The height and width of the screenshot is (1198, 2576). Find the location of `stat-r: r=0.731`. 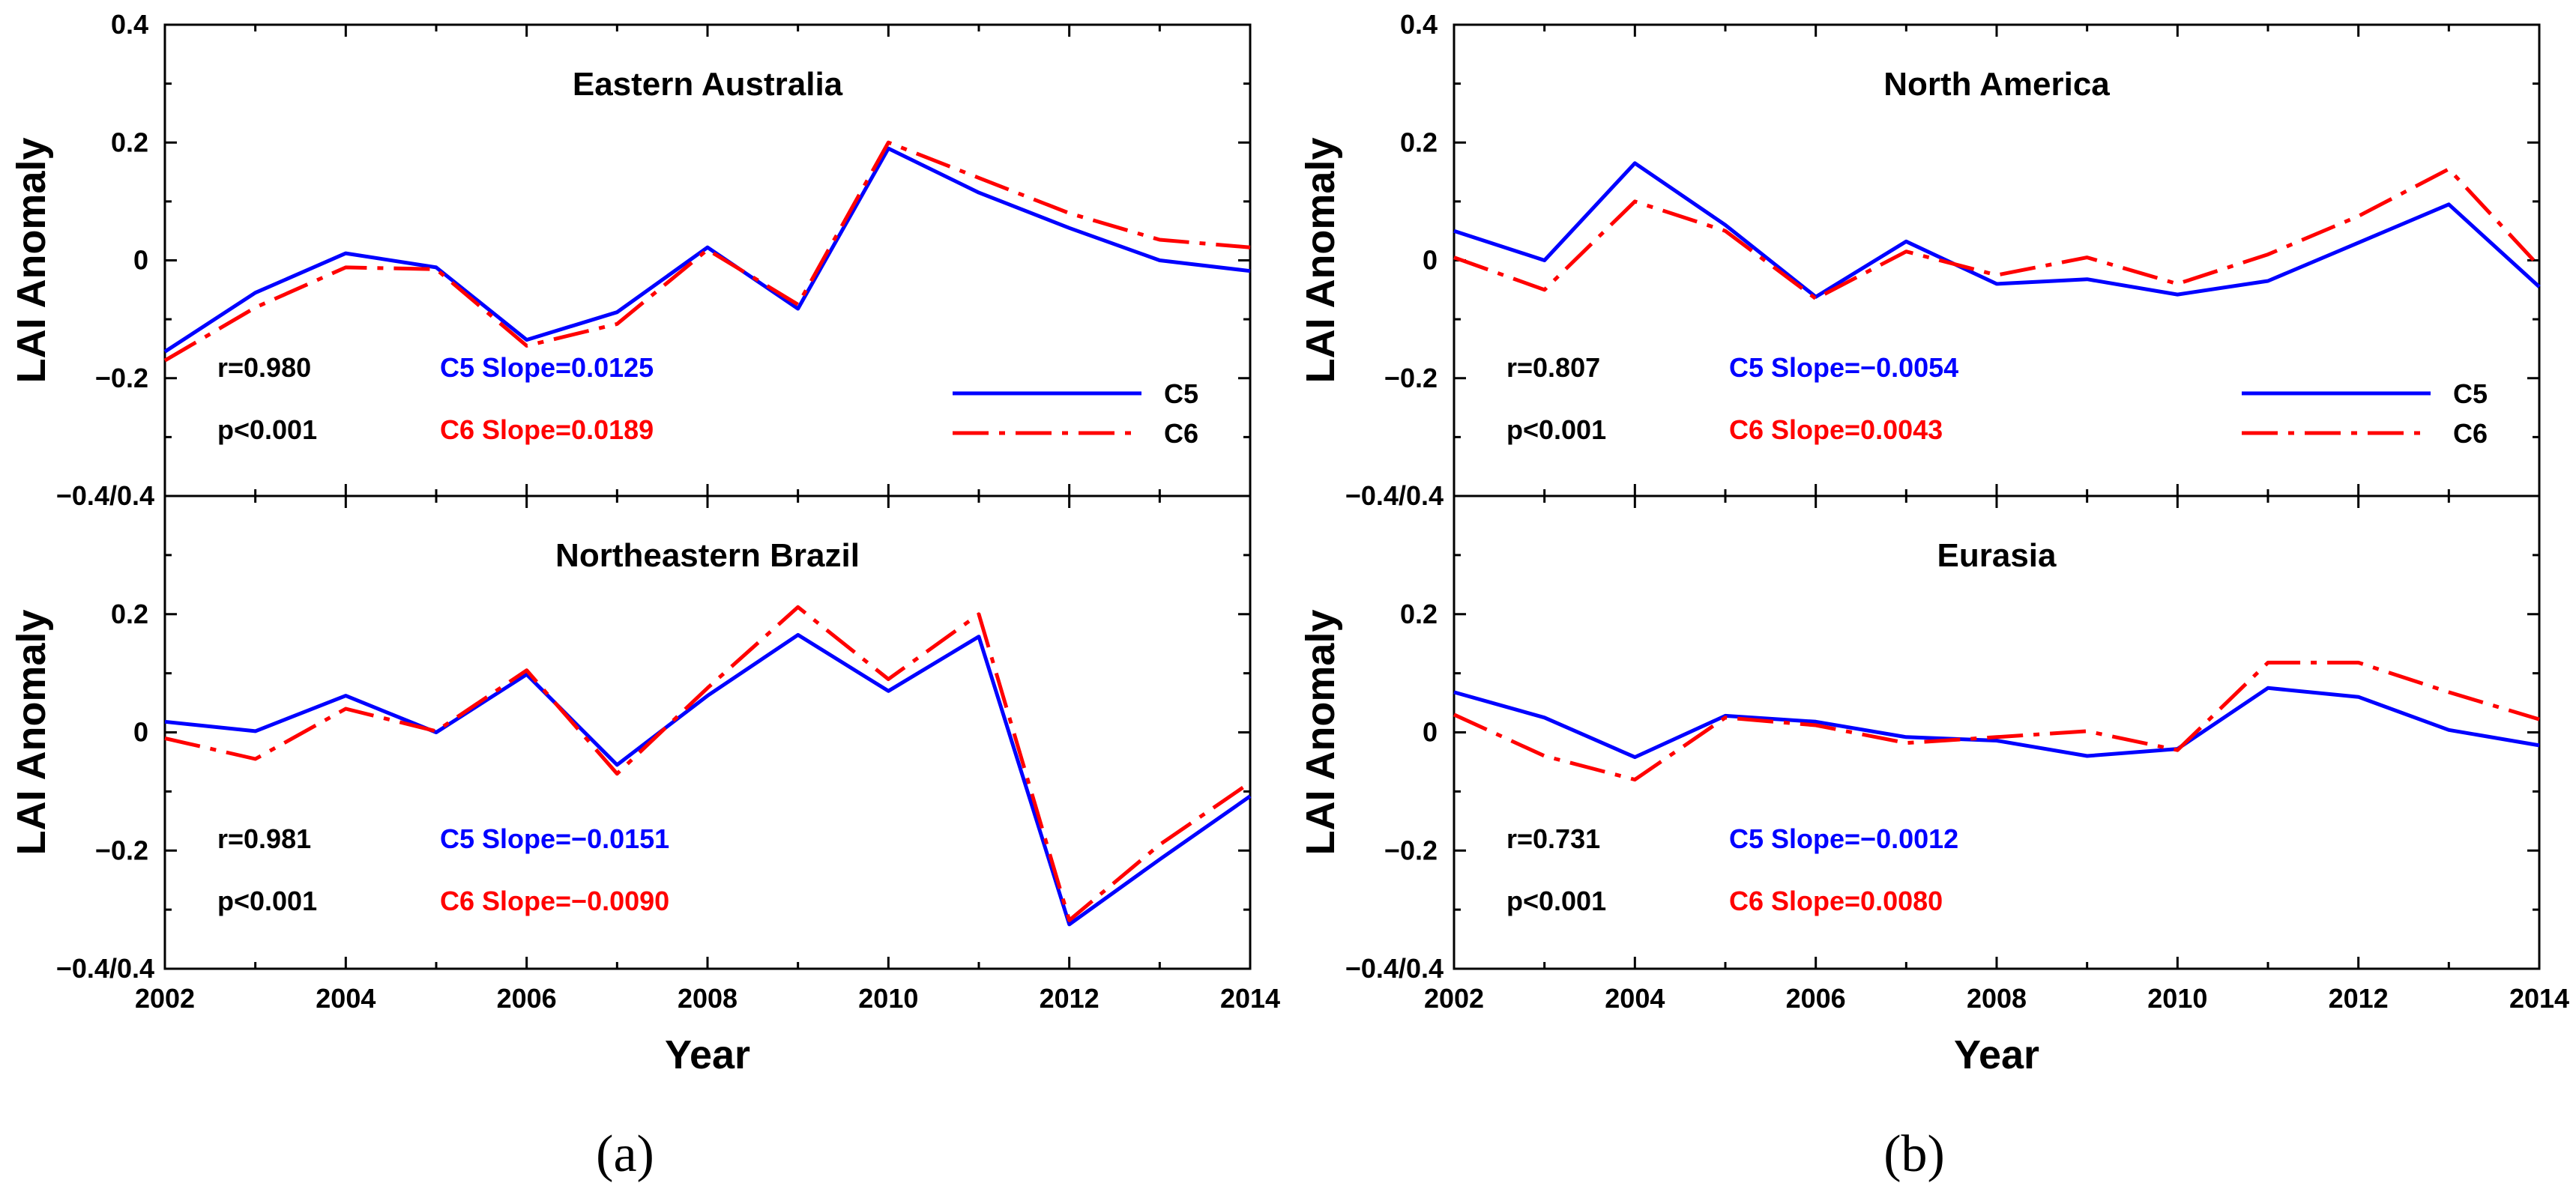

stat-r: r=0.731 is located at coordinates (1553, 838).